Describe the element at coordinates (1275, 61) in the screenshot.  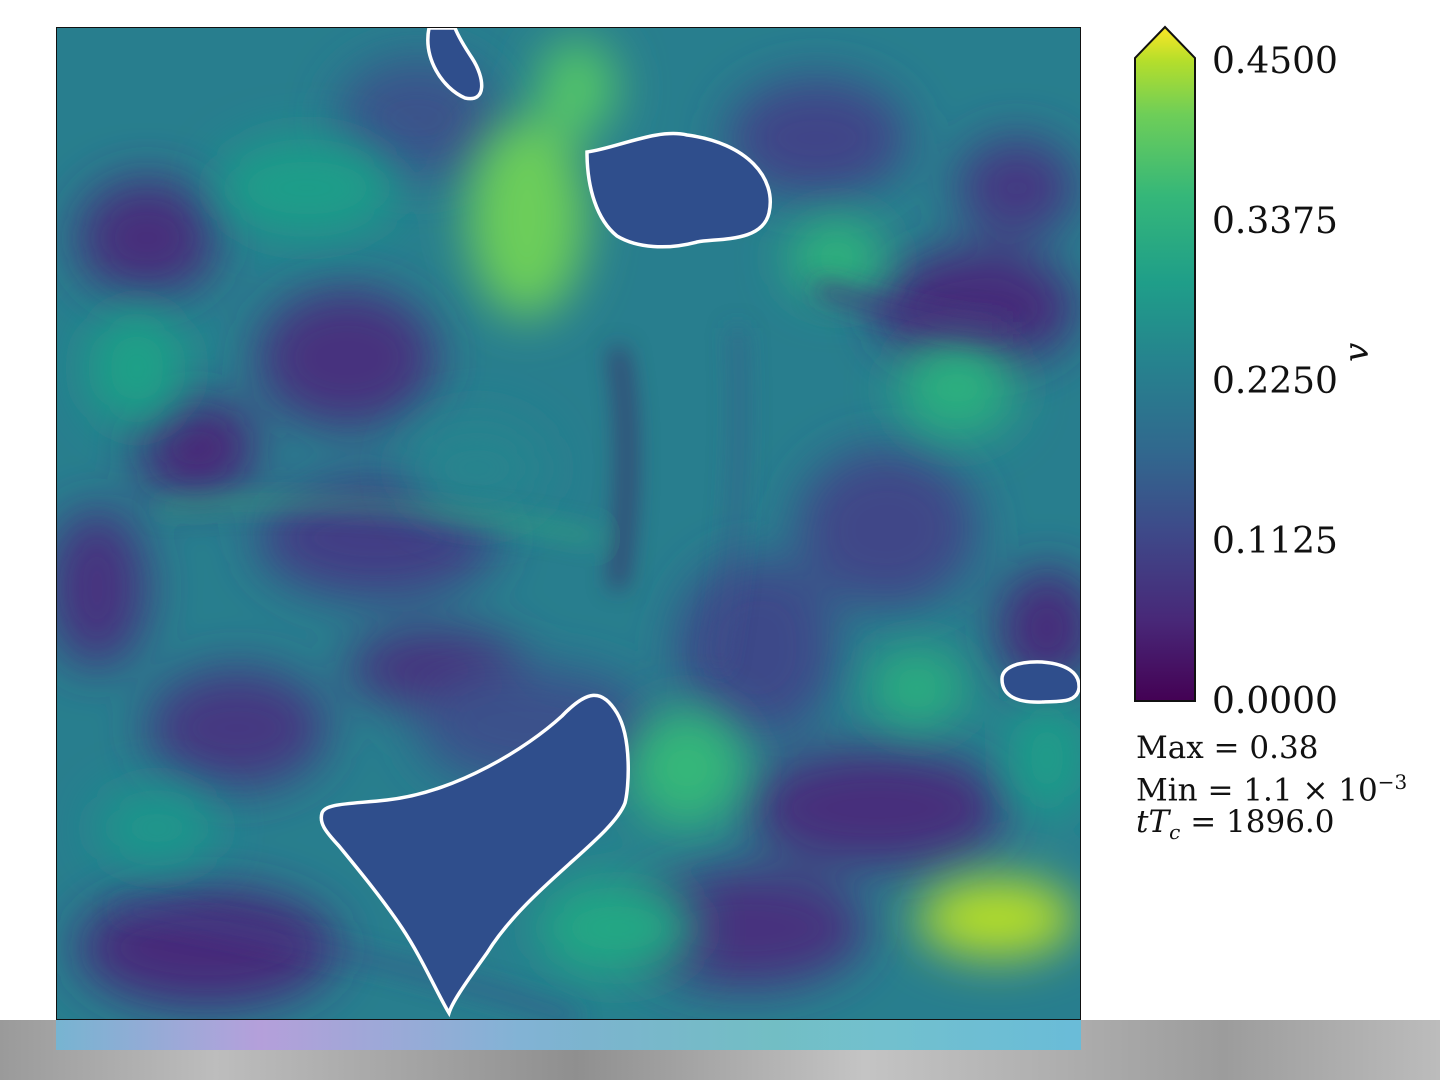
I see `colorbar-tick-label: 0.4500` at that location.